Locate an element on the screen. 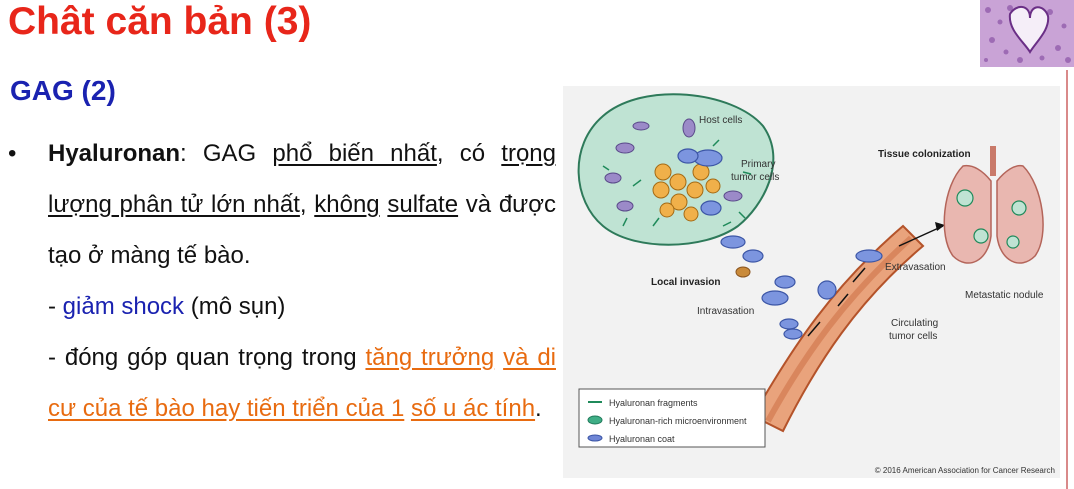  text-giam-shock: giảm shock is located at coordinates (123, 306).